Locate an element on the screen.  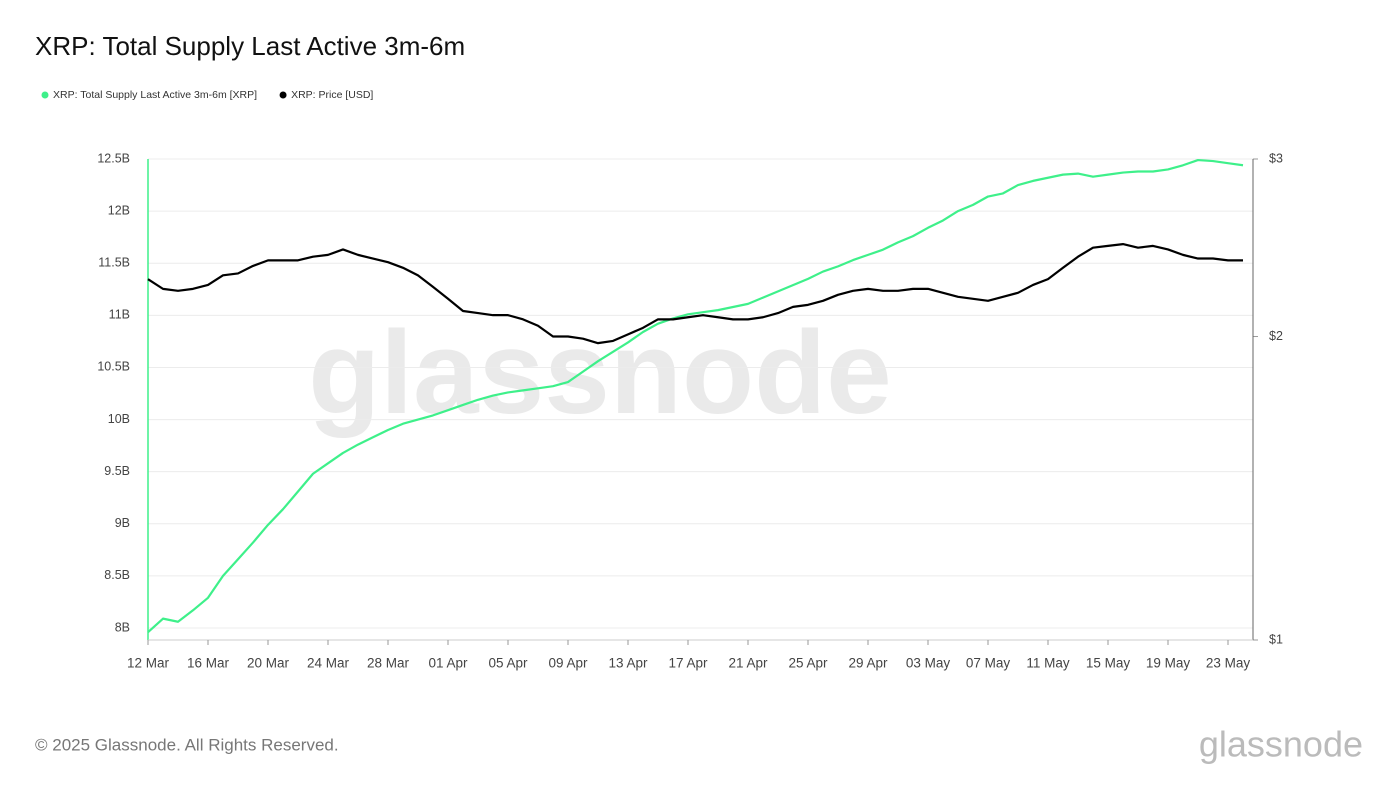
x-tick-label: 11 May is located at coordinates (1048, 663).